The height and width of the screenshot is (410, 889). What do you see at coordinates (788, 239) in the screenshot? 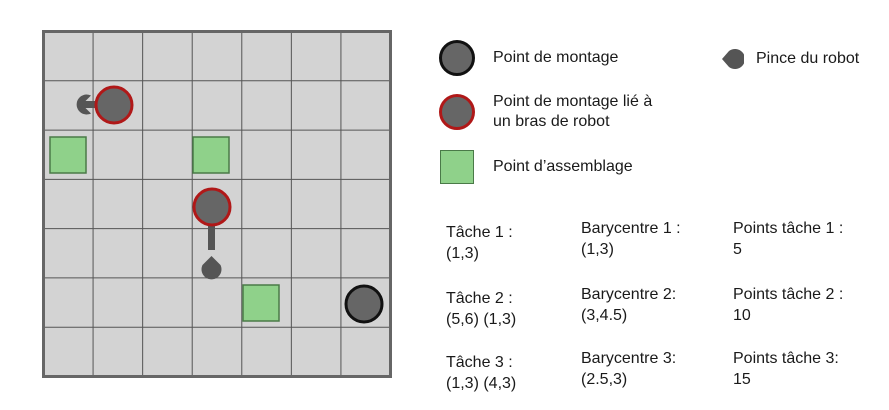
I see `score-cell: Points tâche 1 : 5` at bounding box center [788, 239].